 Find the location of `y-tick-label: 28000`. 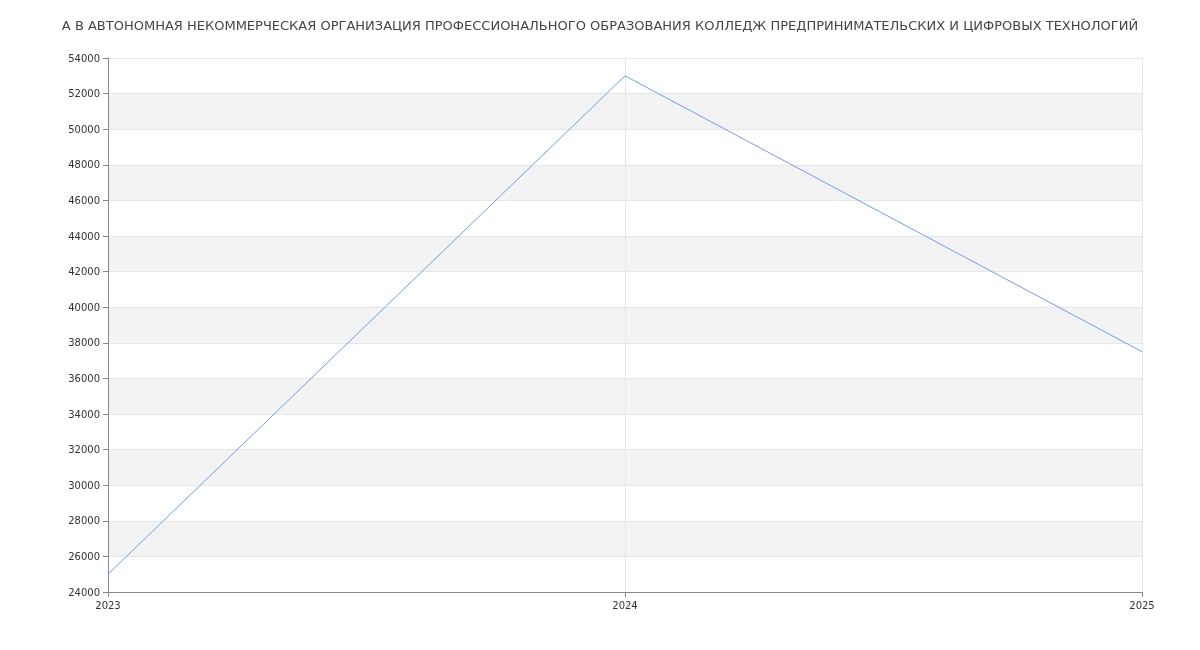

y-tick-label: 28000 is located at coordinates (84, 521).